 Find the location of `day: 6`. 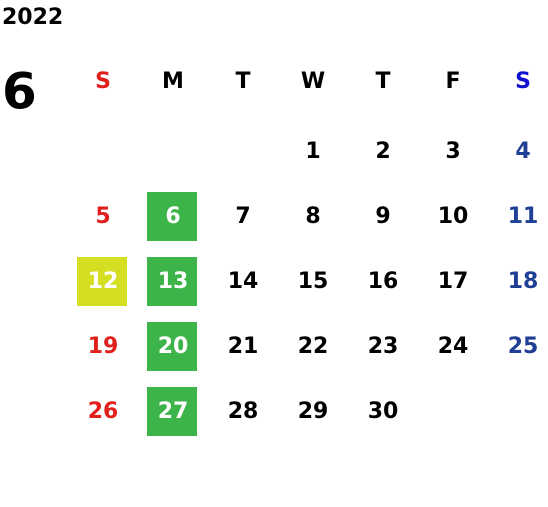

day: 6 is located at coordinates (172, 216).